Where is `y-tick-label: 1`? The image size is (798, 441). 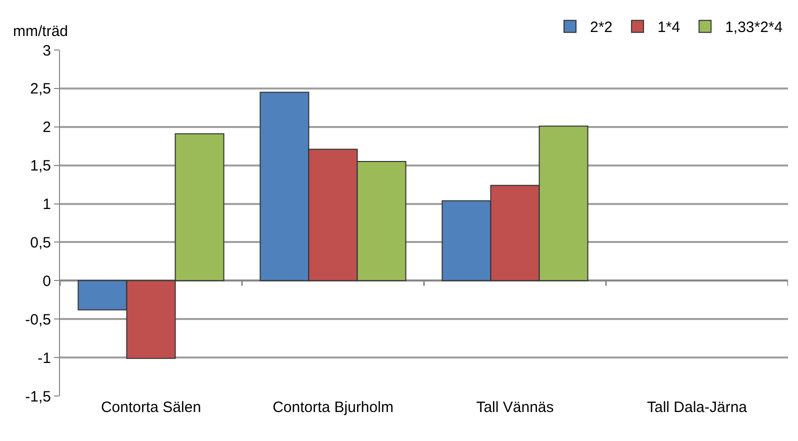 y-tick-label: 1 is located at coordinates (46, 205).